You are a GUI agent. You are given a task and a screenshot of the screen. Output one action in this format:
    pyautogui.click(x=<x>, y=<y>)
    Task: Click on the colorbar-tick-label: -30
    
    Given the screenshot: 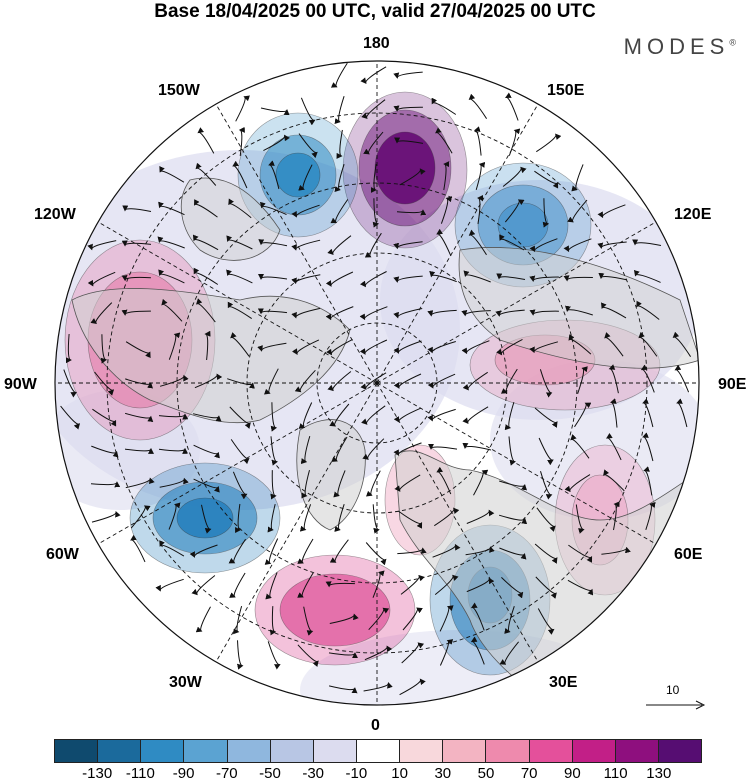 What is the action you would take?
    pyautogui.click(x=313, y=773)
    